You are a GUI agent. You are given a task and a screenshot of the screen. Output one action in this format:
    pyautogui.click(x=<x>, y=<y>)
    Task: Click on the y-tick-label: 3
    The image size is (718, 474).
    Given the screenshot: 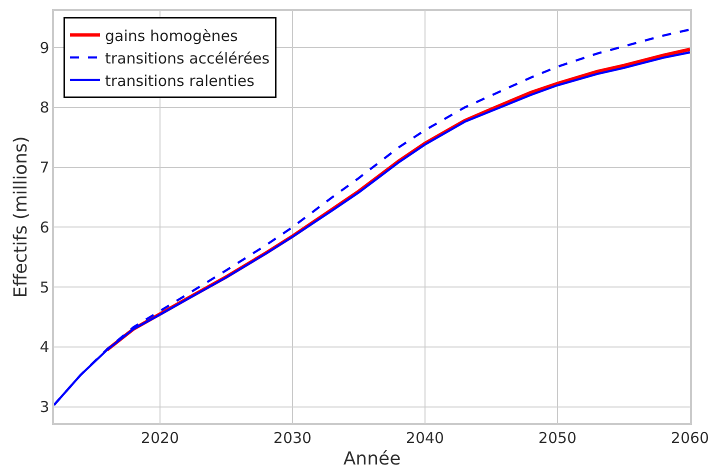 What is the action you would take?
    pyautogui.click(x=45, y=407)
    